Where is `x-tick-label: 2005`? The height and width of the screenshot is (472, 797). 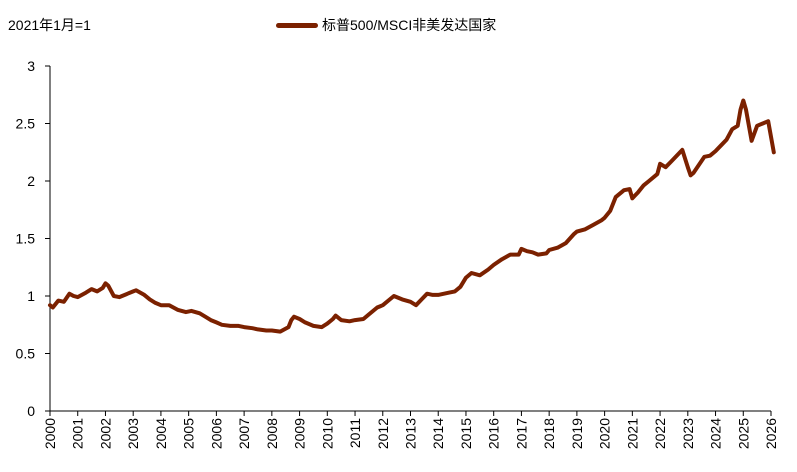
x-tick-label: 2005 is located at coordinates (189, 433).